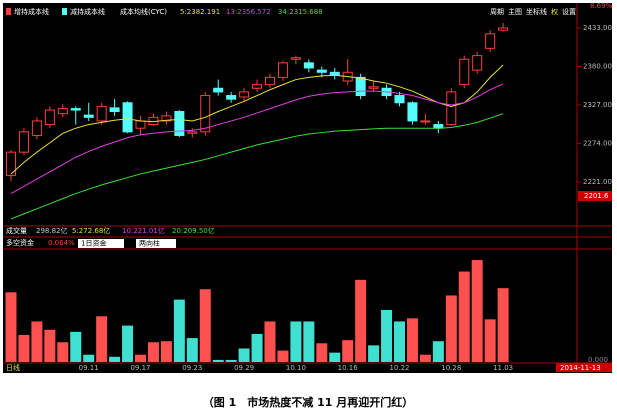 Image resolution: width=617 pixels, height=419 pixels. Describe the element at coordinates (497, 12) in the screenshot. I see `toolbar-item: 周期` at that location.